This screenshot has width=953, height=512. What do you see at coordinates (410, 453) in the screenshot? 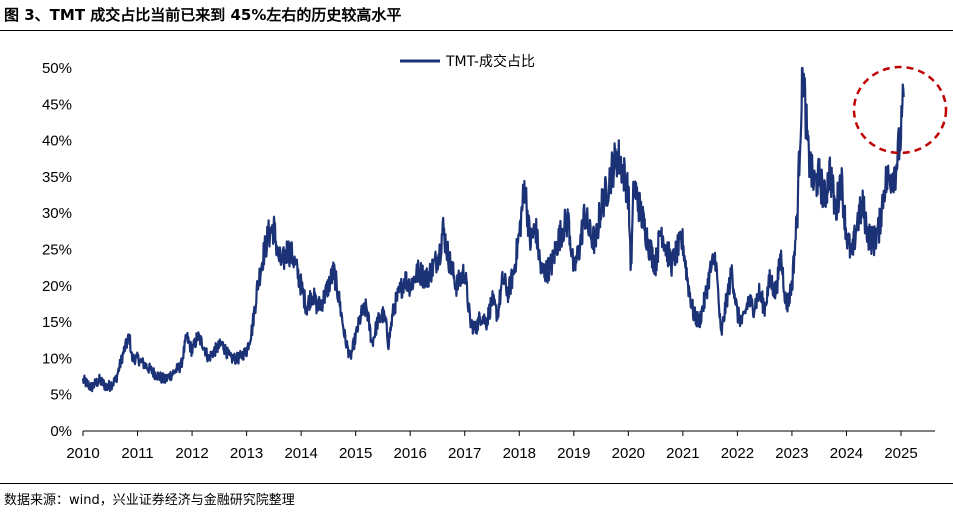
I see `x-tick-label: 2016` at bounding box center [410, 453].